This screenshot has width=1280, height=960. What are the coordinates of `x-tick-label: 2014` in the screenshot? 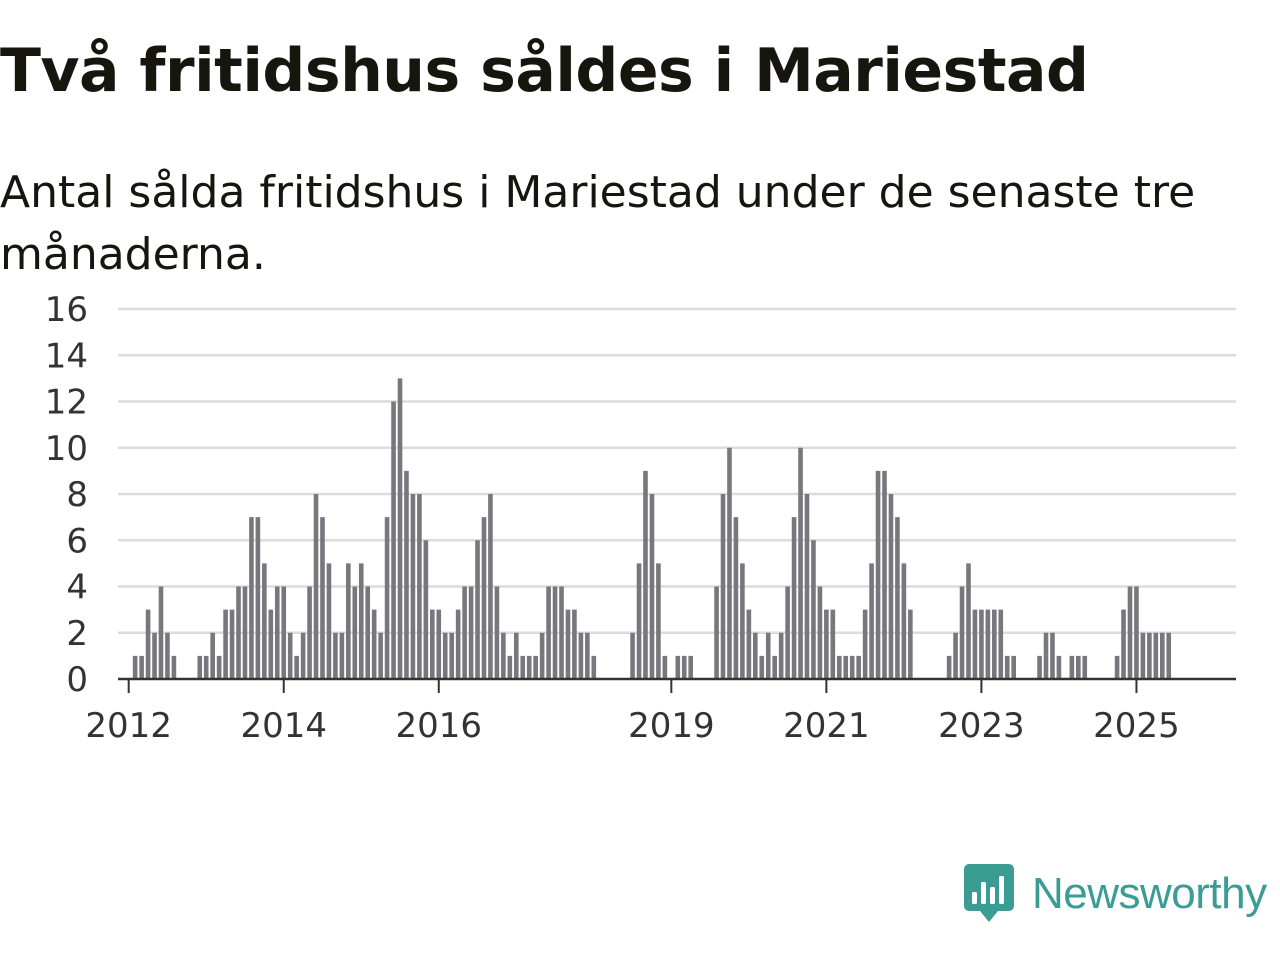 It's located at (283, 726).